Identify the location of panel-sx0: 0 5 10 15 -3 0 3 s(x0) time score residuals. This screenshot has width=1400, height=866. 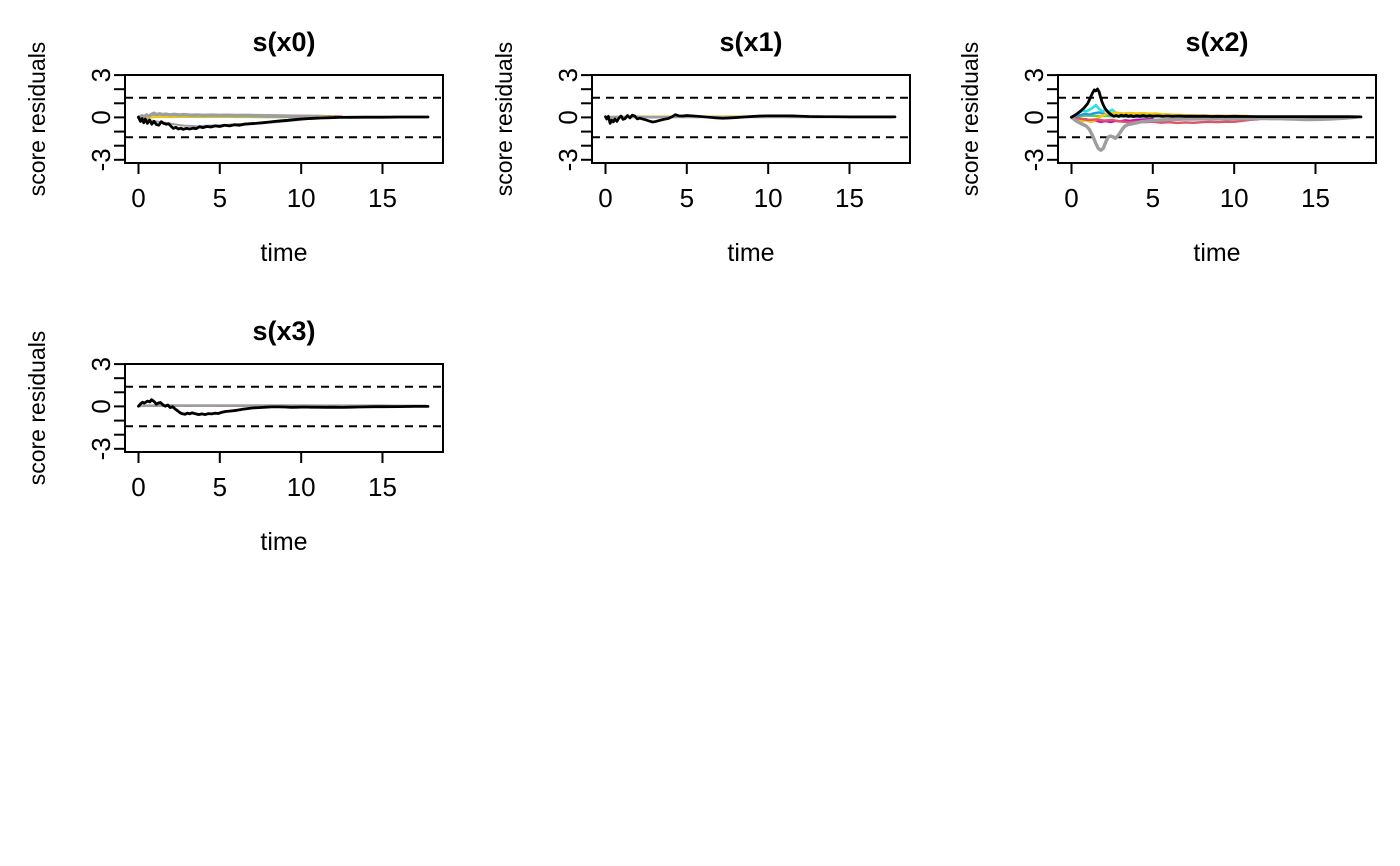
(234, 147).